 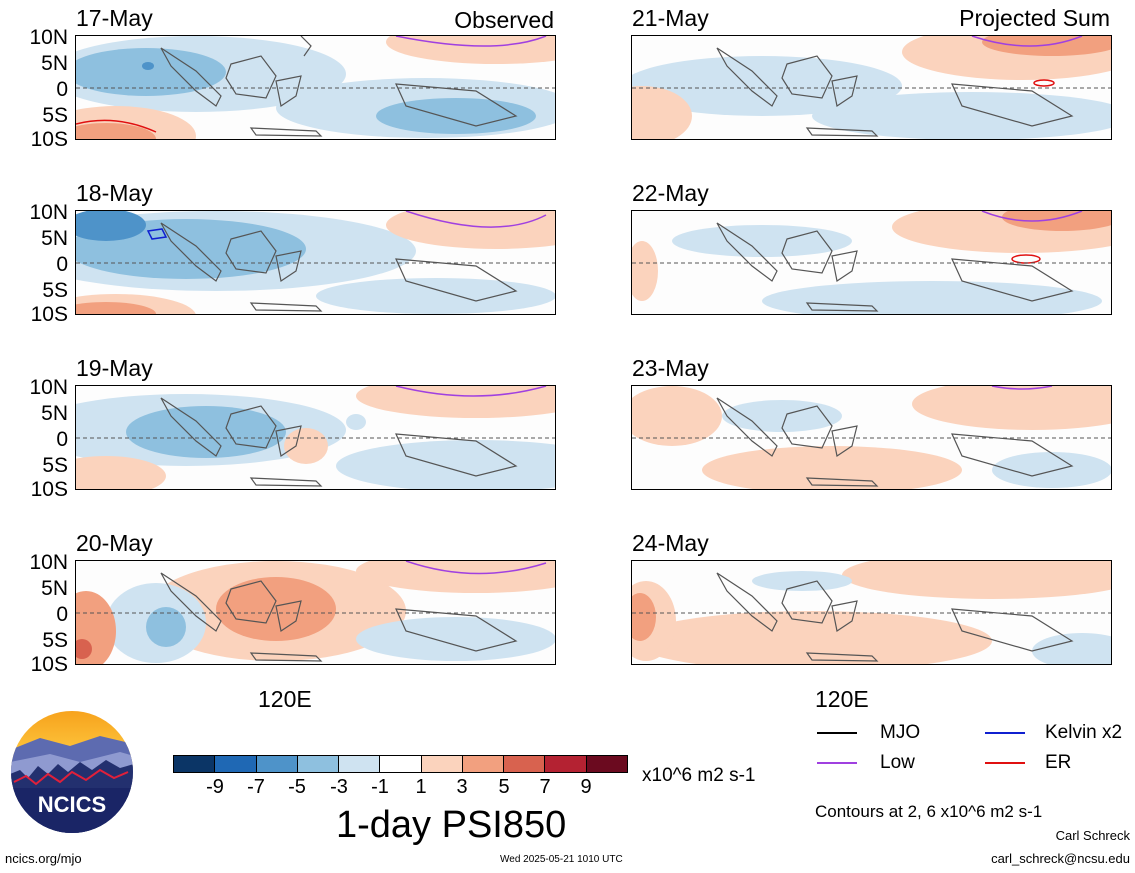 What do you see at coordinates (545, 787) in the screenshot?
I see `colorbar-tick: 7` at bounding box center [545, 787].